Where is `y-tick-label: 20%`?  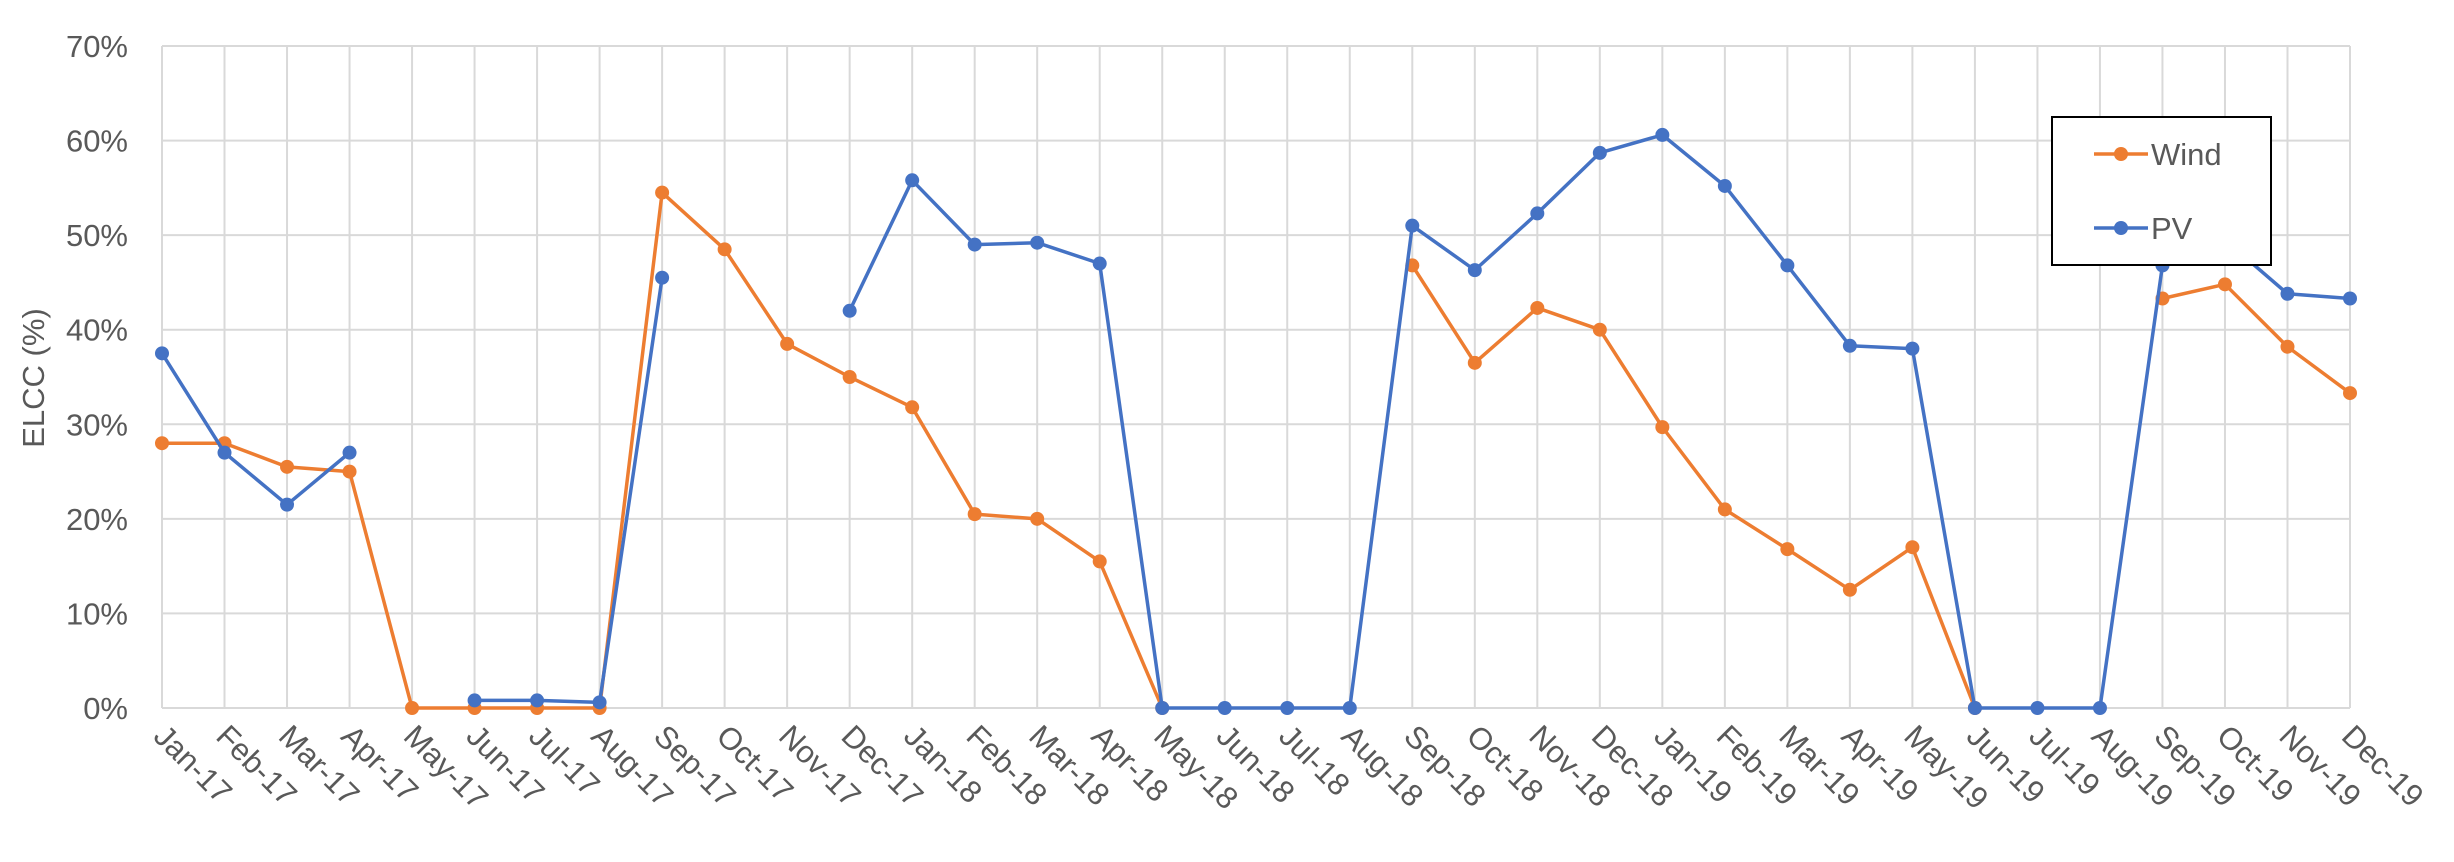
y-tick-label: 20% is located at coordinates (97, 519).